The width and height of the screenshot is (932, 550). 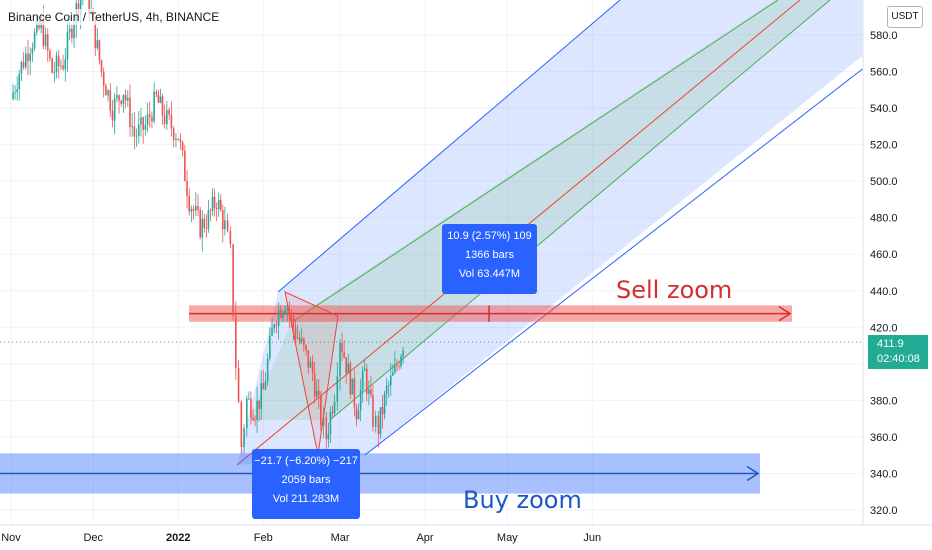 What do you see at coordinates (306, 480) in the screenshot?
I see `measure-down-bars: 2059 bars` at bounding box center [306, 480].